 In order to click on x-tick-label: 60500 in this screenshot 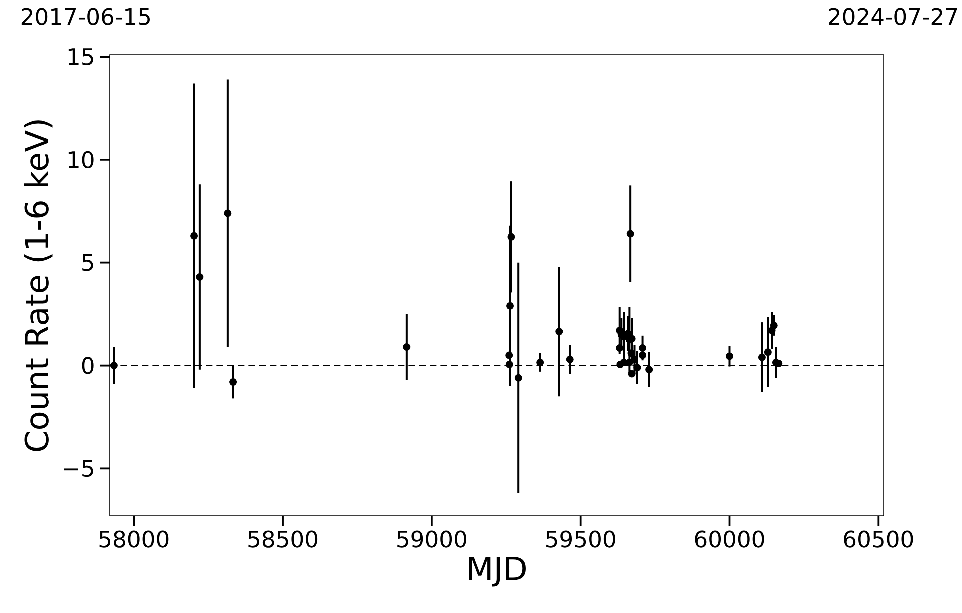, I will do `click(879, 539)`.